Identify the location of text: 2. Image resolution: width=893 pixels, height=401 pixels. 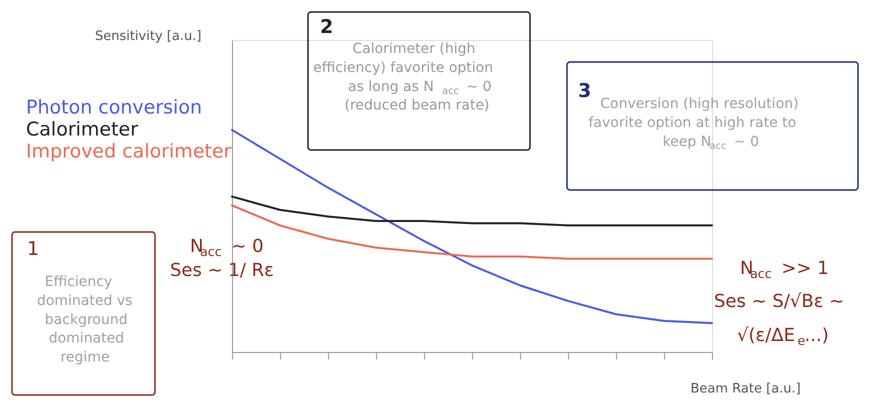
(327, 27).